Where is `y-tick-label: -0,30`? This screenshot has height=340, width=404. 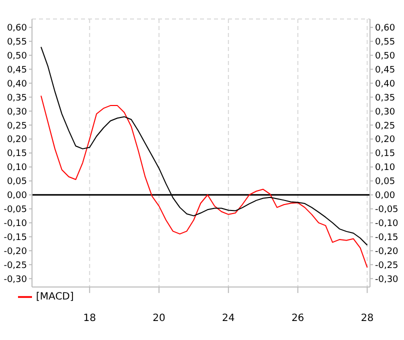
y-tick-label: -0,30 is located at coordinates (16, 279).